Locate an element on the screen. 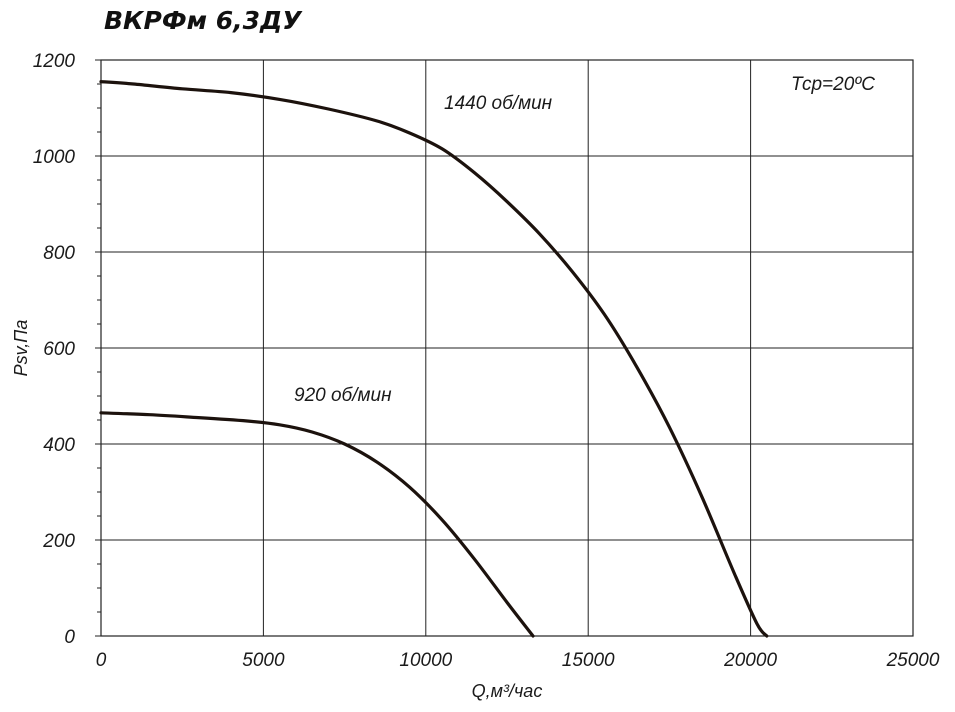  y-axis-label: Psv,Па is located at coordinates (21, 348).